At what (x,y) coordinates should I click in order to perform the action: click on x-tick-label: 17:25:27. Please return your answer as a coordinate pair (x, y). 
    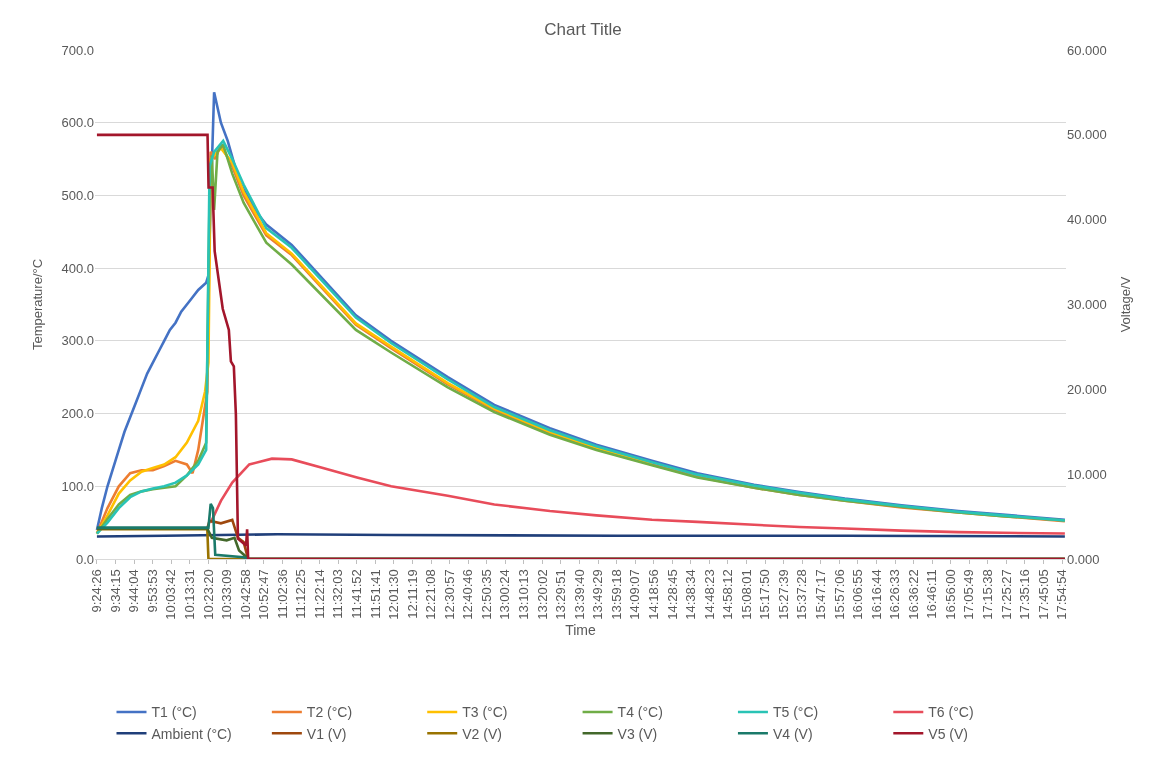
    Looking at the image, I should click on (1006, 594).